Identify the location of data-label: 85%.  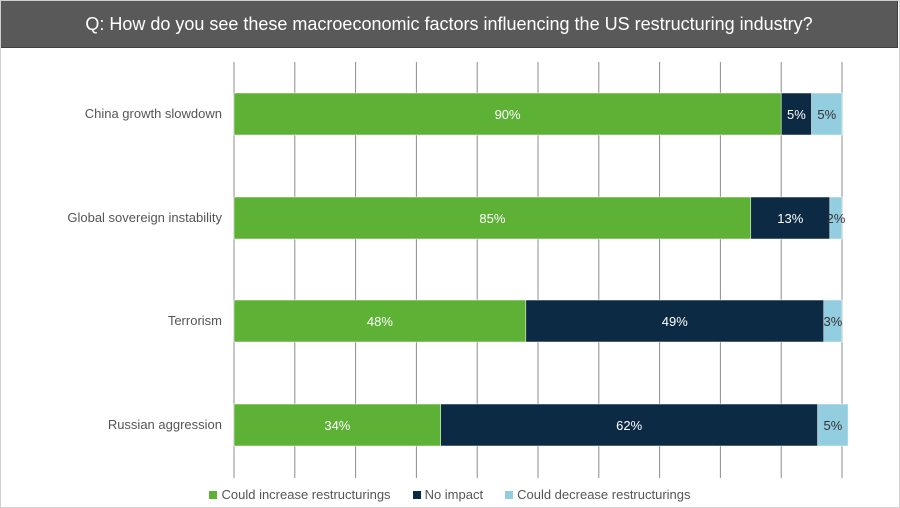
(492, 218).